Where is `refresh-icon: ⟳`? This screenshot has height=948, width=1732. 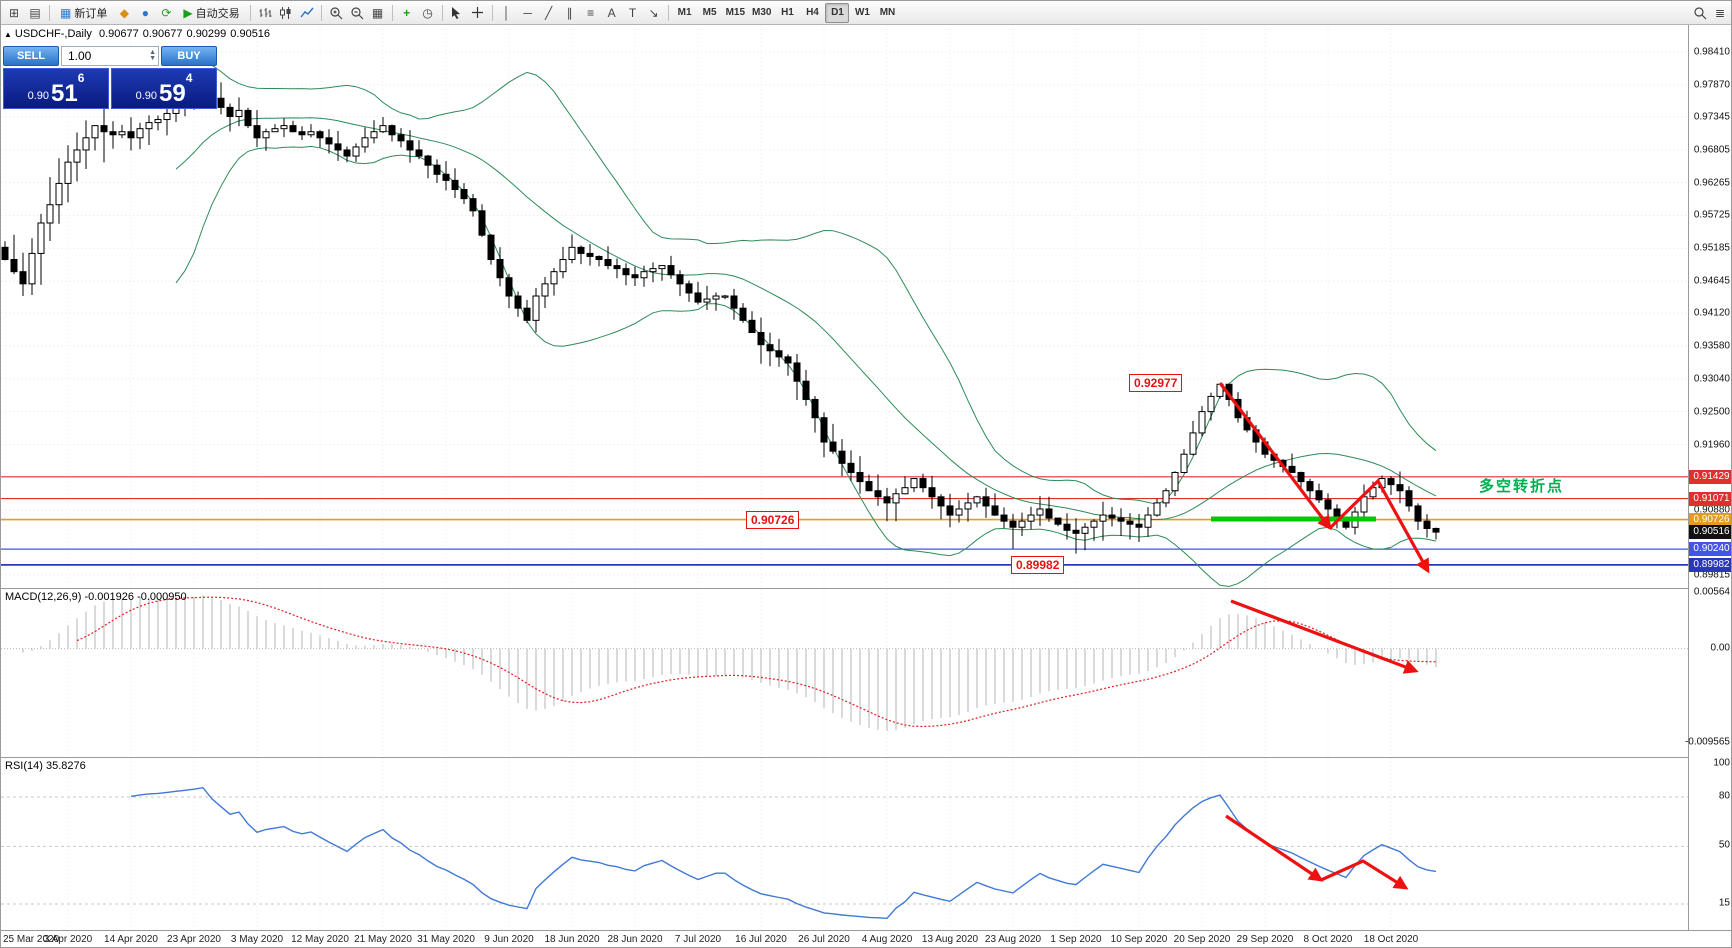 refresh-icon: ⟳ is located at coordinates (166, 12).